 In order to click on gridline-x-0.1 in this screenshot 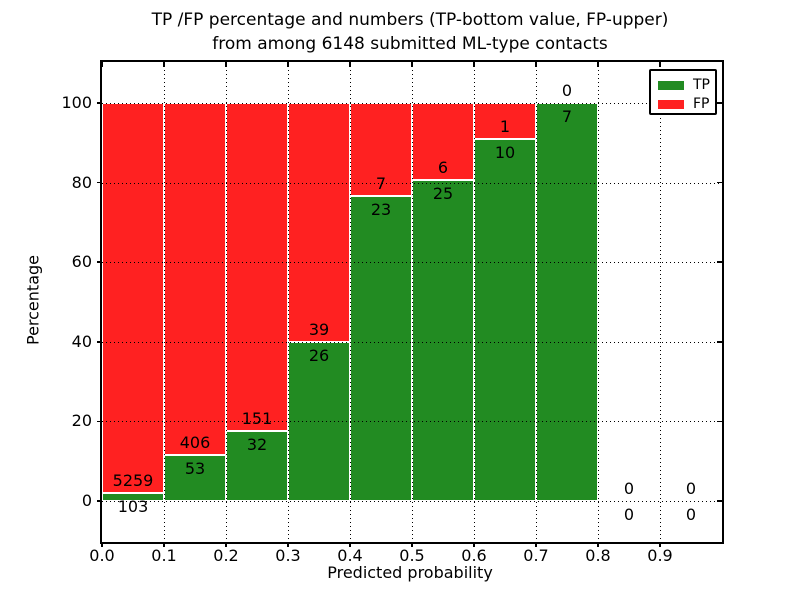, I will do `click(164, 302)`.